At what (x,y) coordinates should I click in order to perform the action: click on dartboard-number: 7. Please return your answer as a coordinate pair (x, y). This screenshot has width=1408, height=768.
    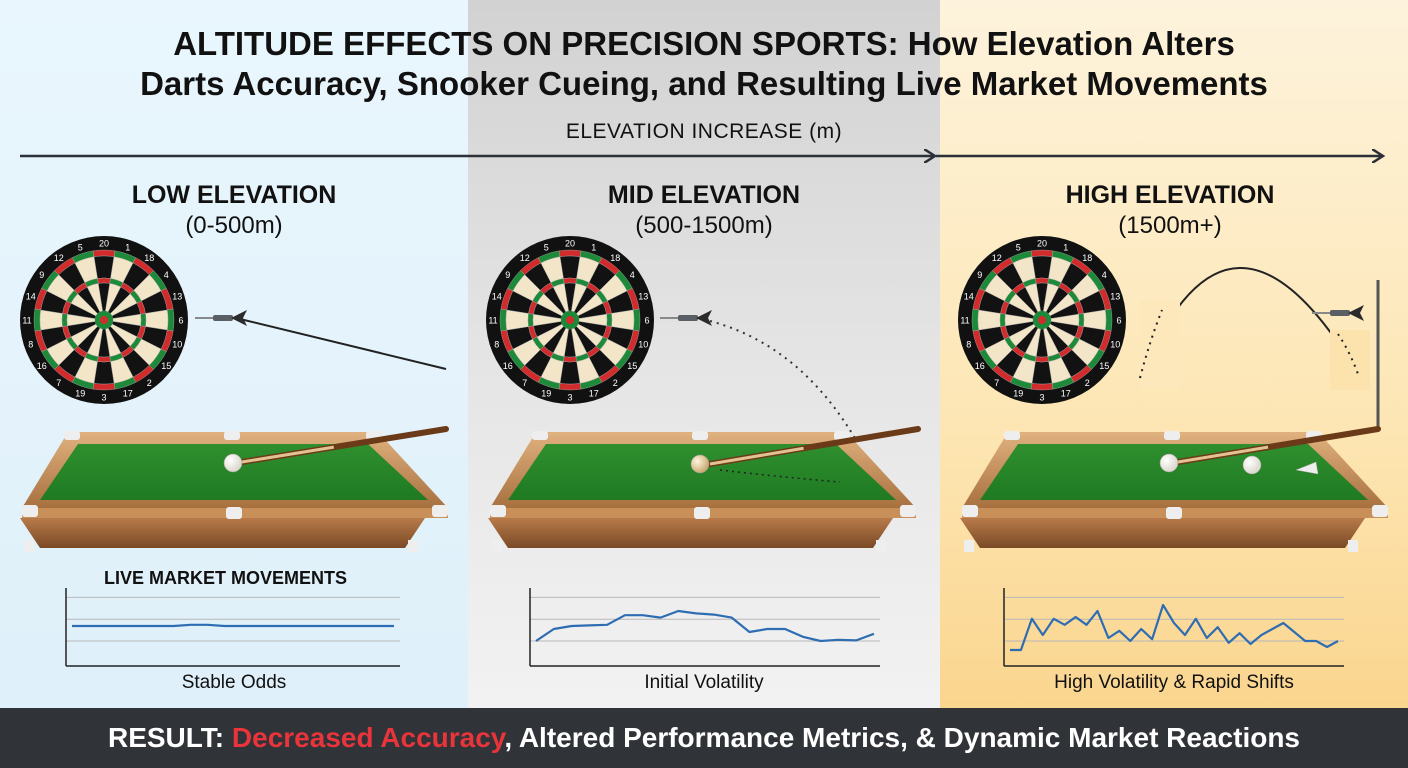
    Looking at the image, I should click on (996, 383).